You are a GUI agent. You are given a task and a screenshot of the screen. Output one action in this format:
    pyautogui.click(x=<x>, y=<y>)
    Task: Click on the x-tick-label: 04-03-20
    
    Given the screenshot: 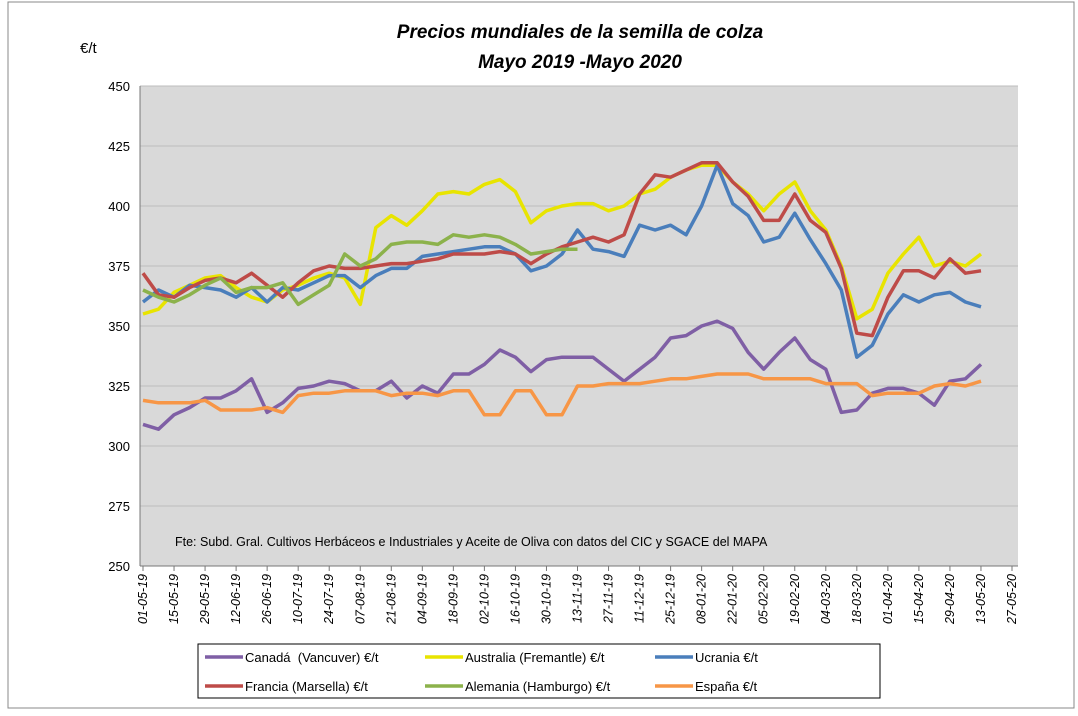 What is the action you would take?
    pyautogui.click(x=826, y=599)
    